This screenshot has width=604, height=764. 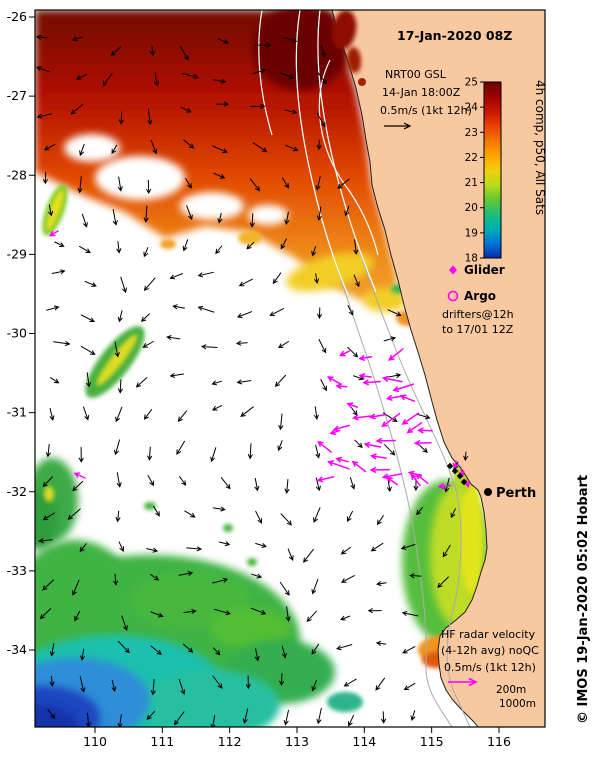 What do you see at coordinates (471, 158) in the screenshot?
I see `colorbar-tick-label: 22` at bounding box center [471, 158].